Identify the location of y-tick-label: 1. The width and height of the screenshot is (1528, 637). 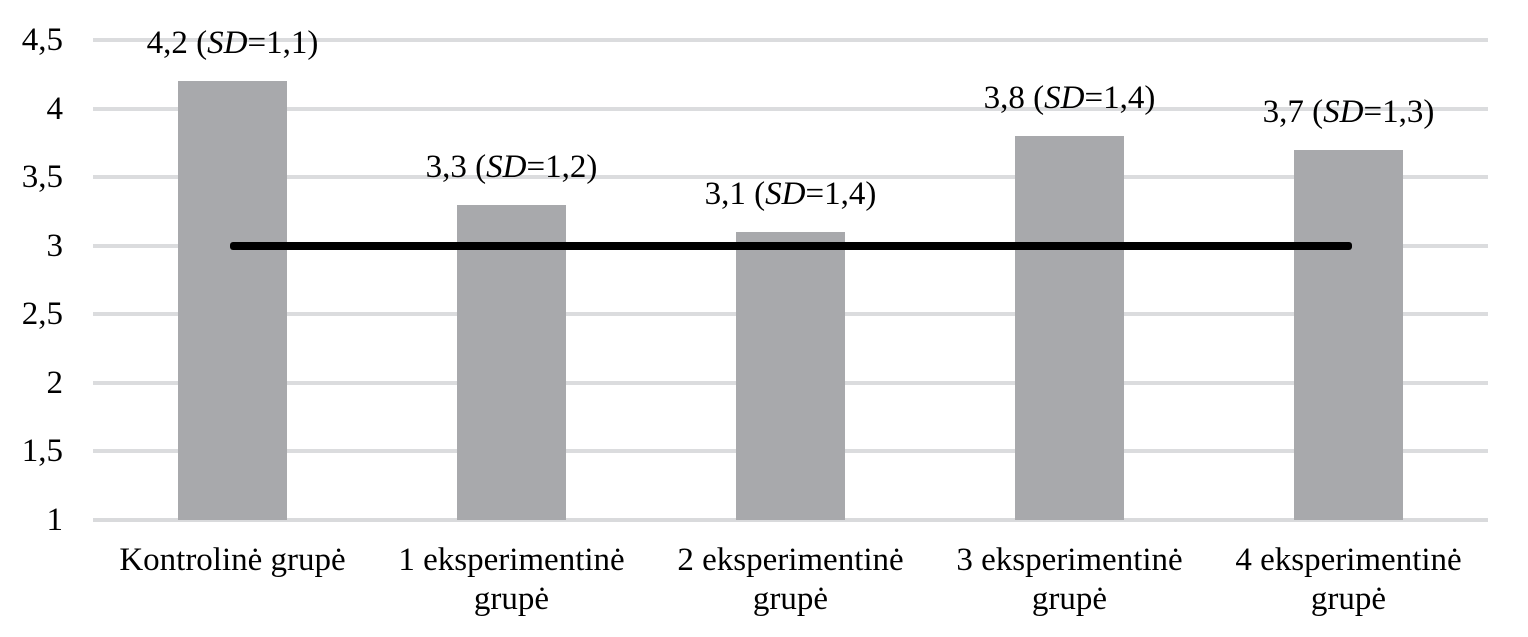
(55, 520).